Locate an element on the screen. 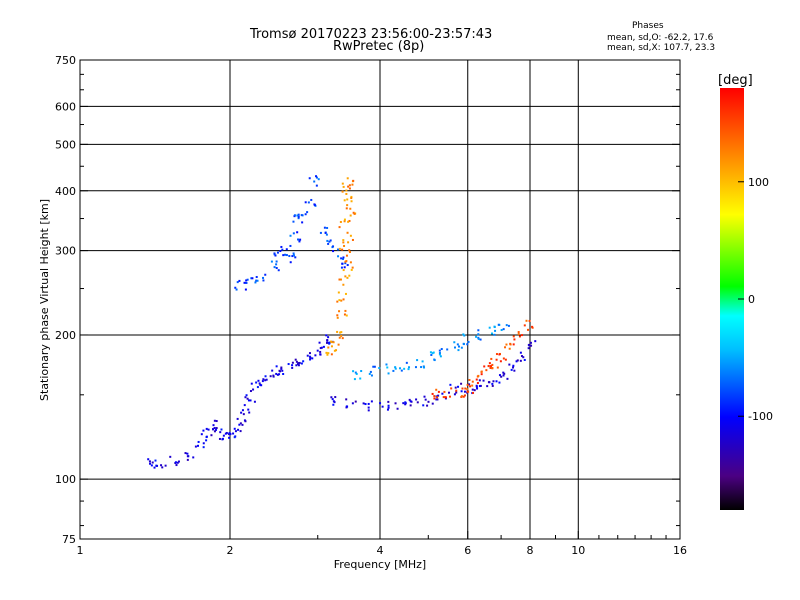  x-tick-label: 2 is located at coordinates (230, 550).